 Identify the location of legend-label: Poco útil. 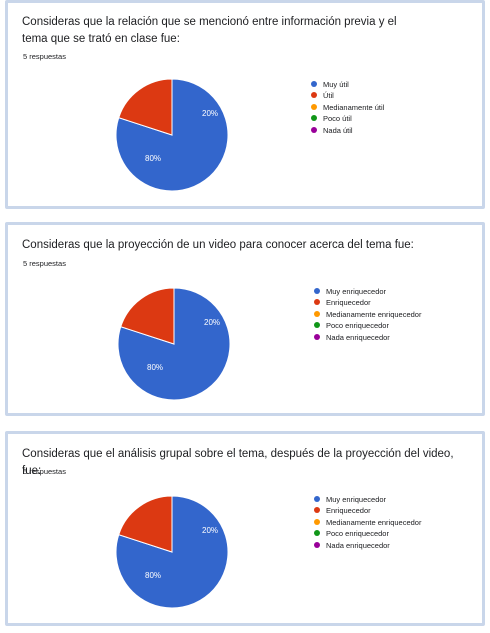
(337, 119).